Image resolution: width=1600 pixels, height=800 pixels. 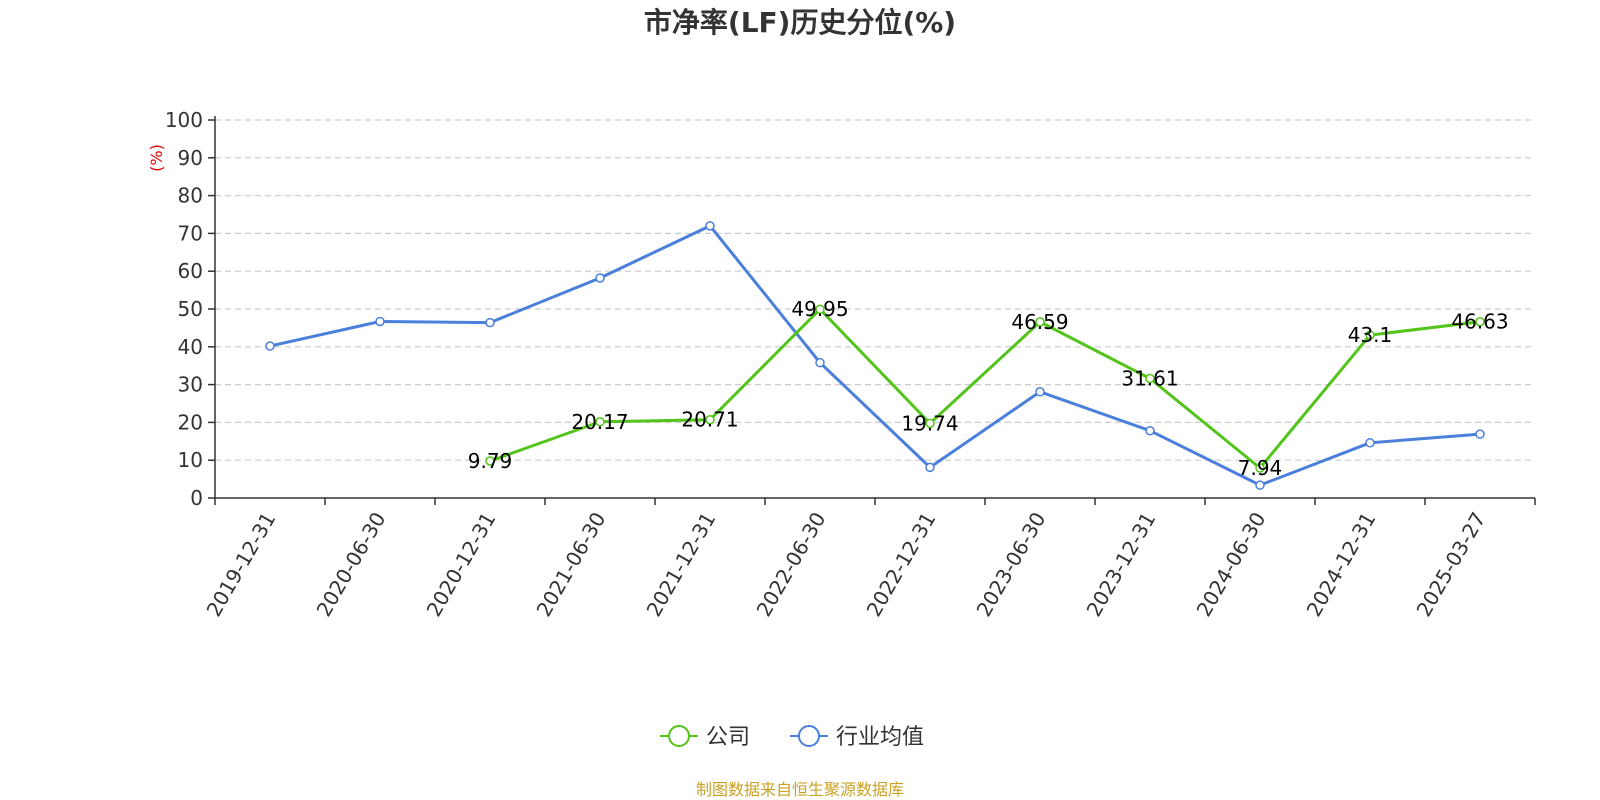 What do you see at coordinates (460, 564) in the screenshot?
I see `x-tick-label: 2020-12-31` at bounding box center [460, 564].